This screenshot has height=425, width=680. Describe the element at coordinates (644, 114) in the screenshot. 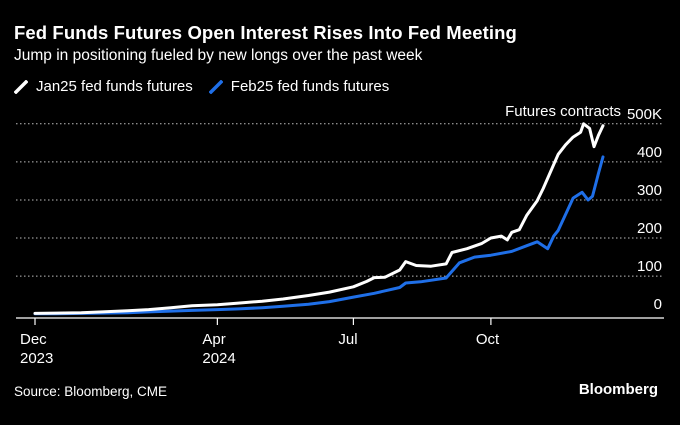

I see `y-tick-label-500: 500K` at that location.